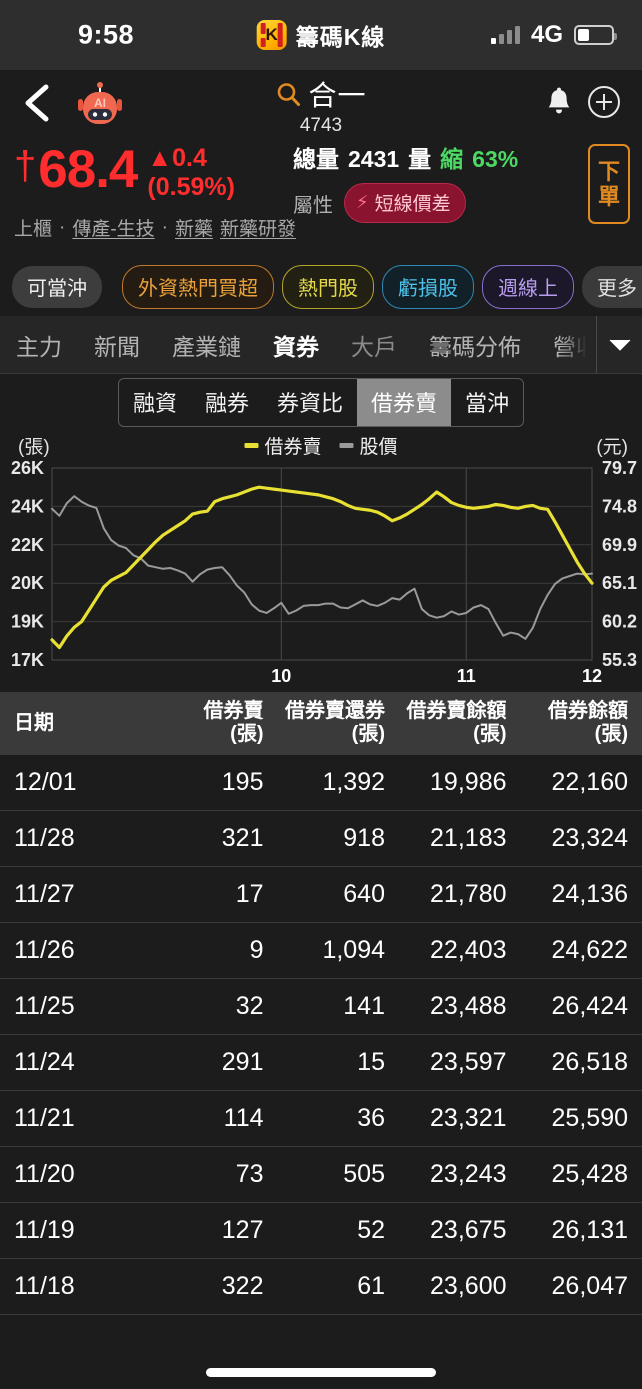 This screenshot has height=1389, width=642. I want to click on attribute-tag: ⚡ 短線價差, so click(405, 203).